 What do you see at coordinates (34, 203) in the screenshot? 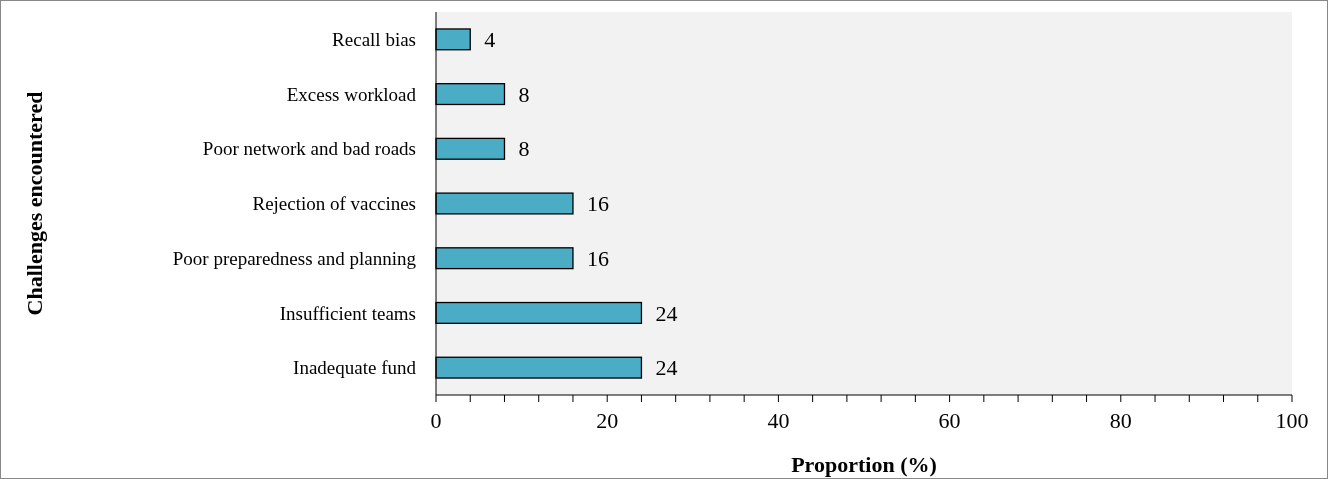
I see `text: Challenges encountered` at bounding box center [34, 203].